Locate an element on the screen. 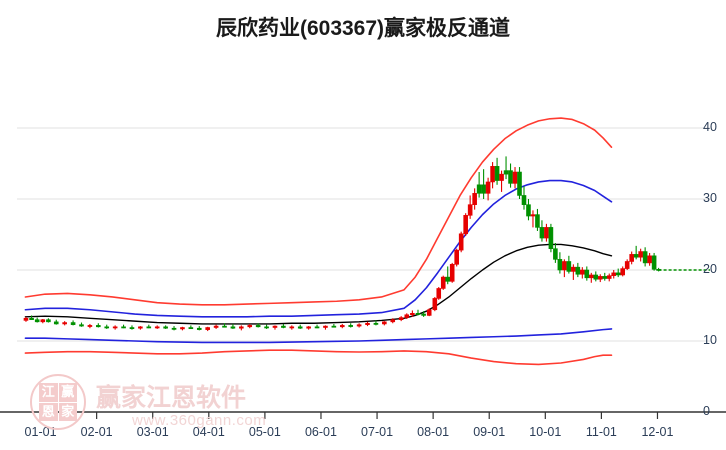  x-axis-tick-09-01: 09-01 is located at coordinates (489, 432).